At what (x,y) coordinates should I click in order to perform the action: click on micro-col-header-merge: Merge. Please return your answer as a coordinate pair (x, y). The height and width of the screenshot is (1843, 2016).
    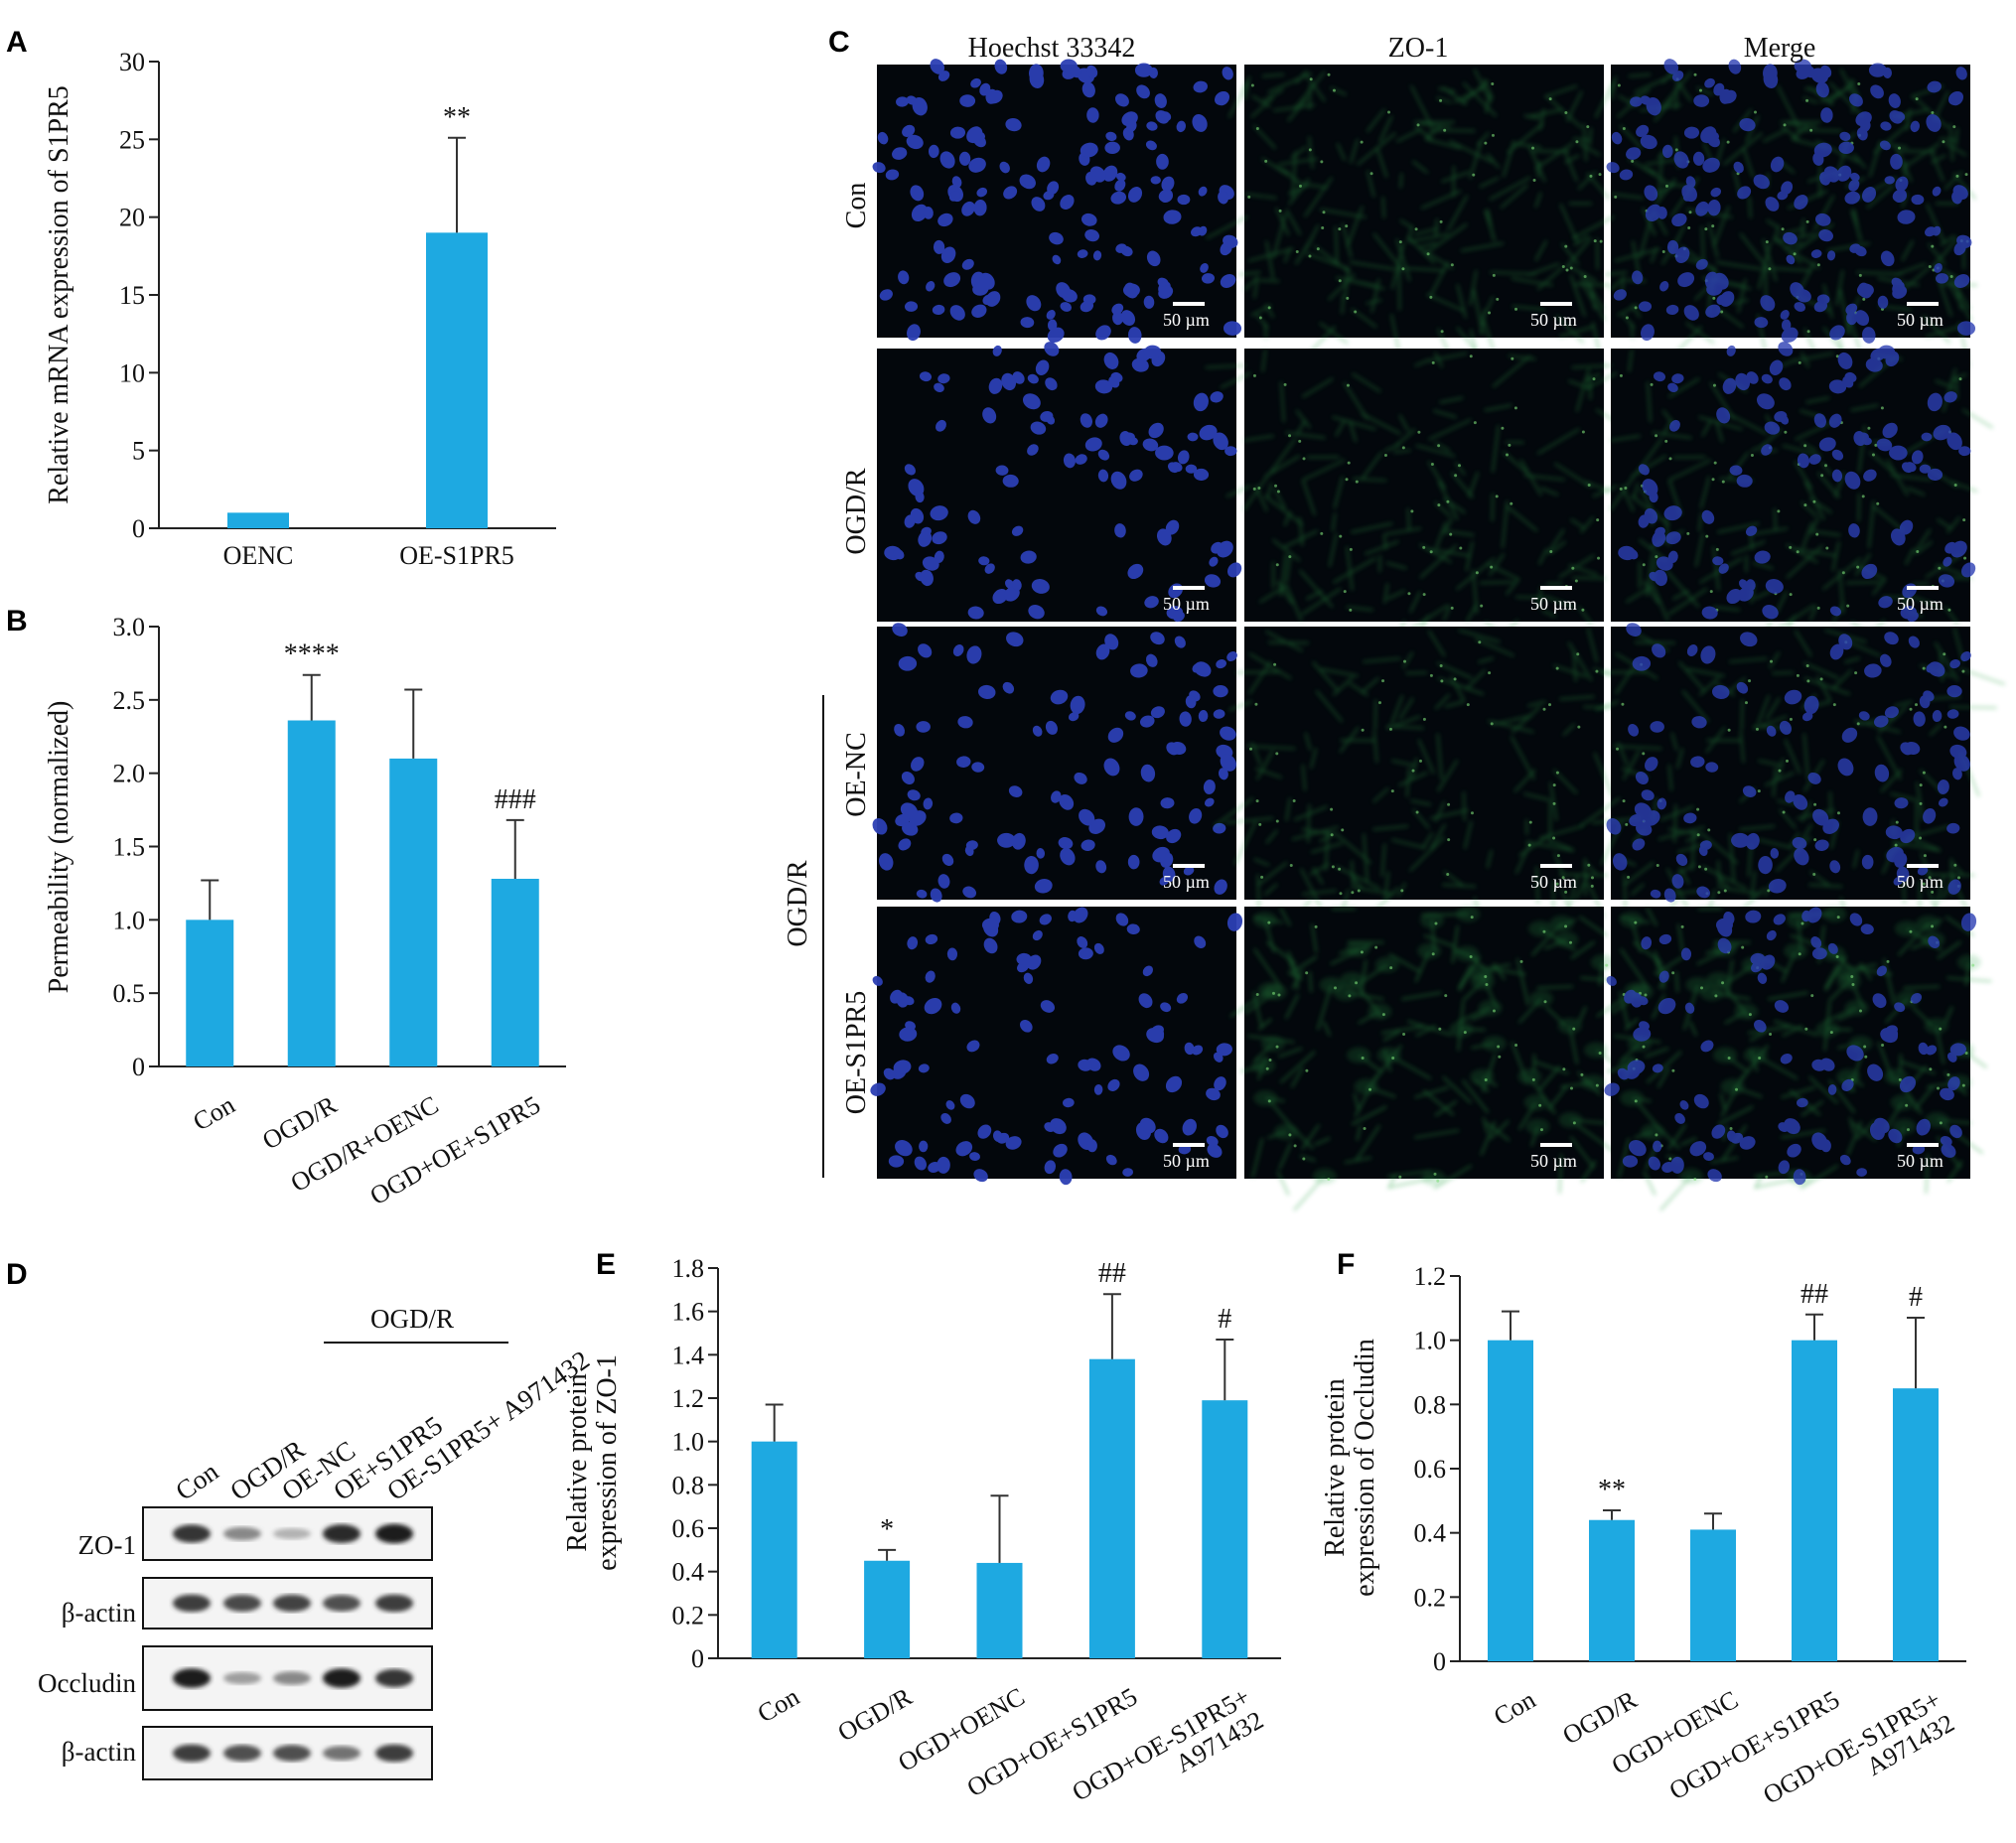
    Looking at the image, I should click on (1780, 48).